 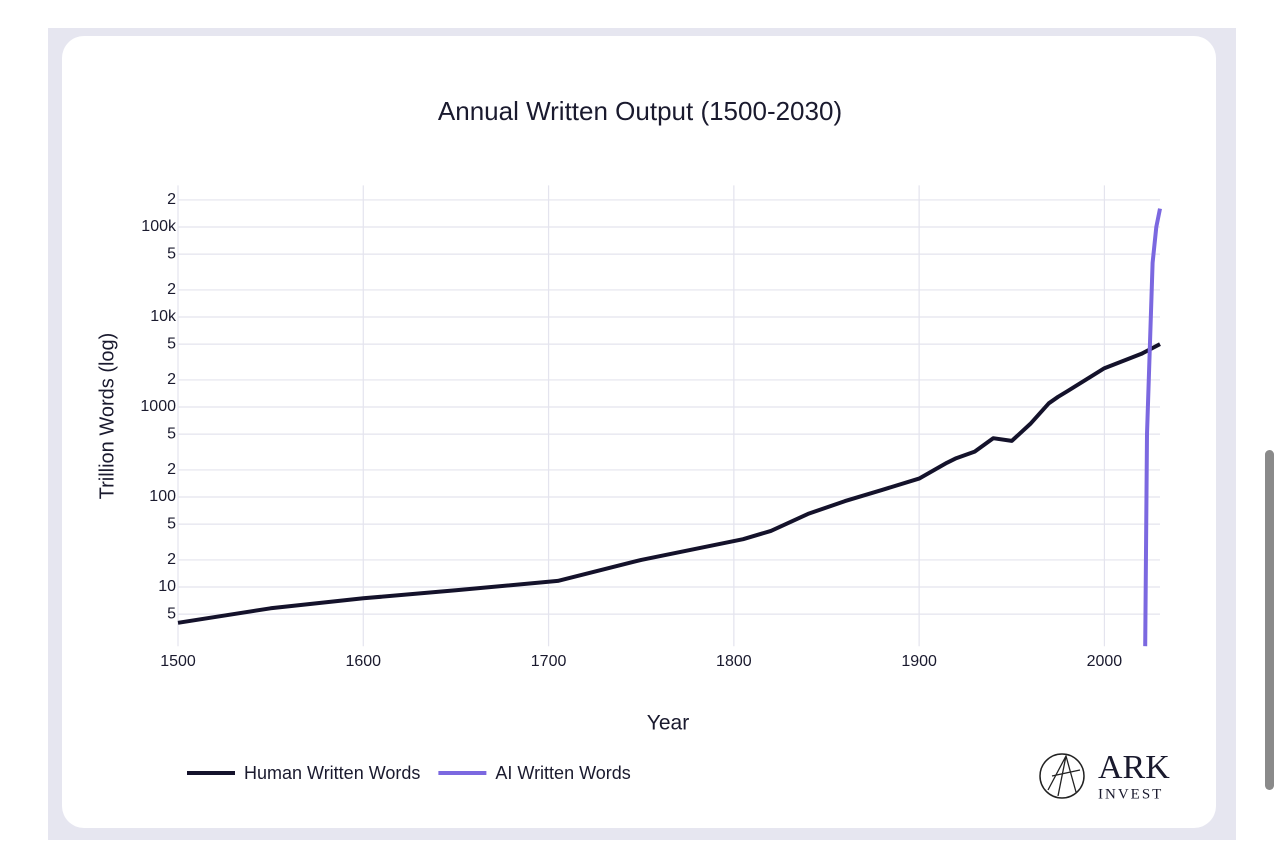 I want to click on x-tick-label: 1800, so click(x=734, y=661).